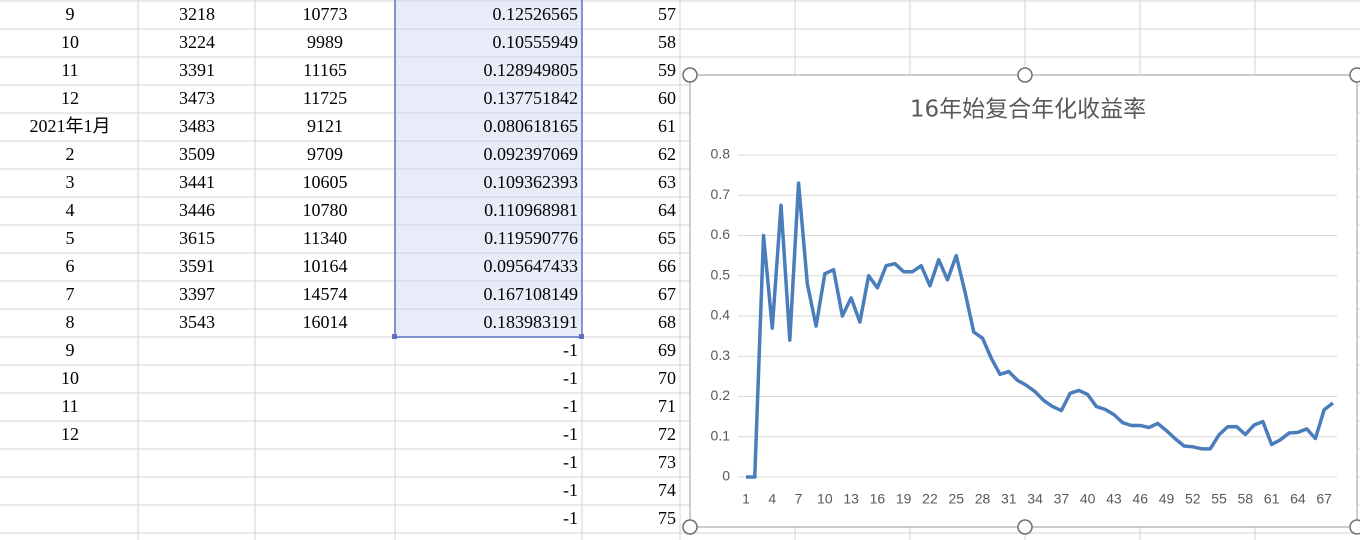  Describe the element at coordinates (746, 499) in the screenshot. I see `x-tick-label: 1` at that location.